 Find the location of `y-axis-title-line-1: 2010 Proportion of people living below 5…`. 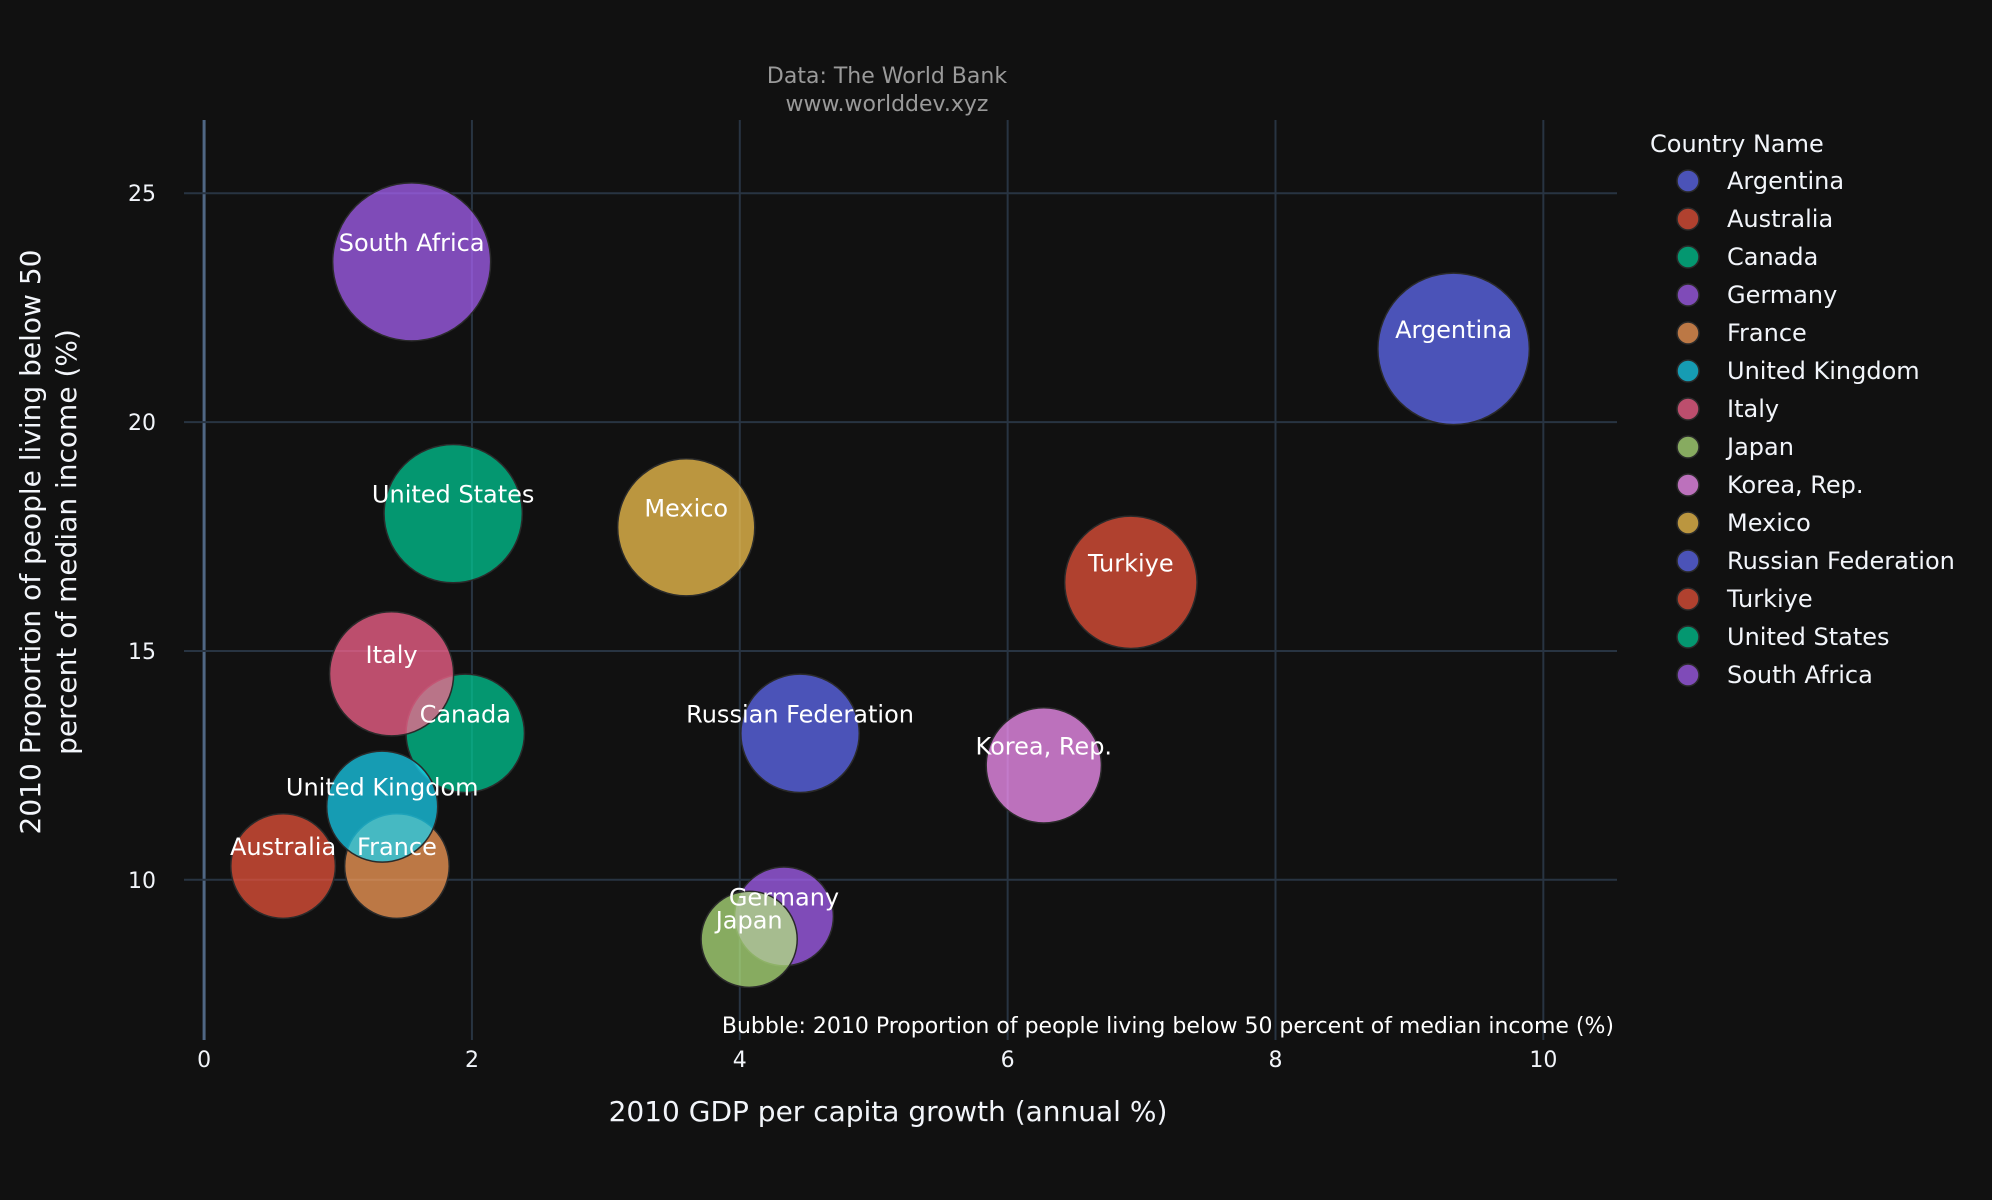

y-axis-title-line-1: 2010 Proportion of people living below 5… is located at coordinates (30, 542).